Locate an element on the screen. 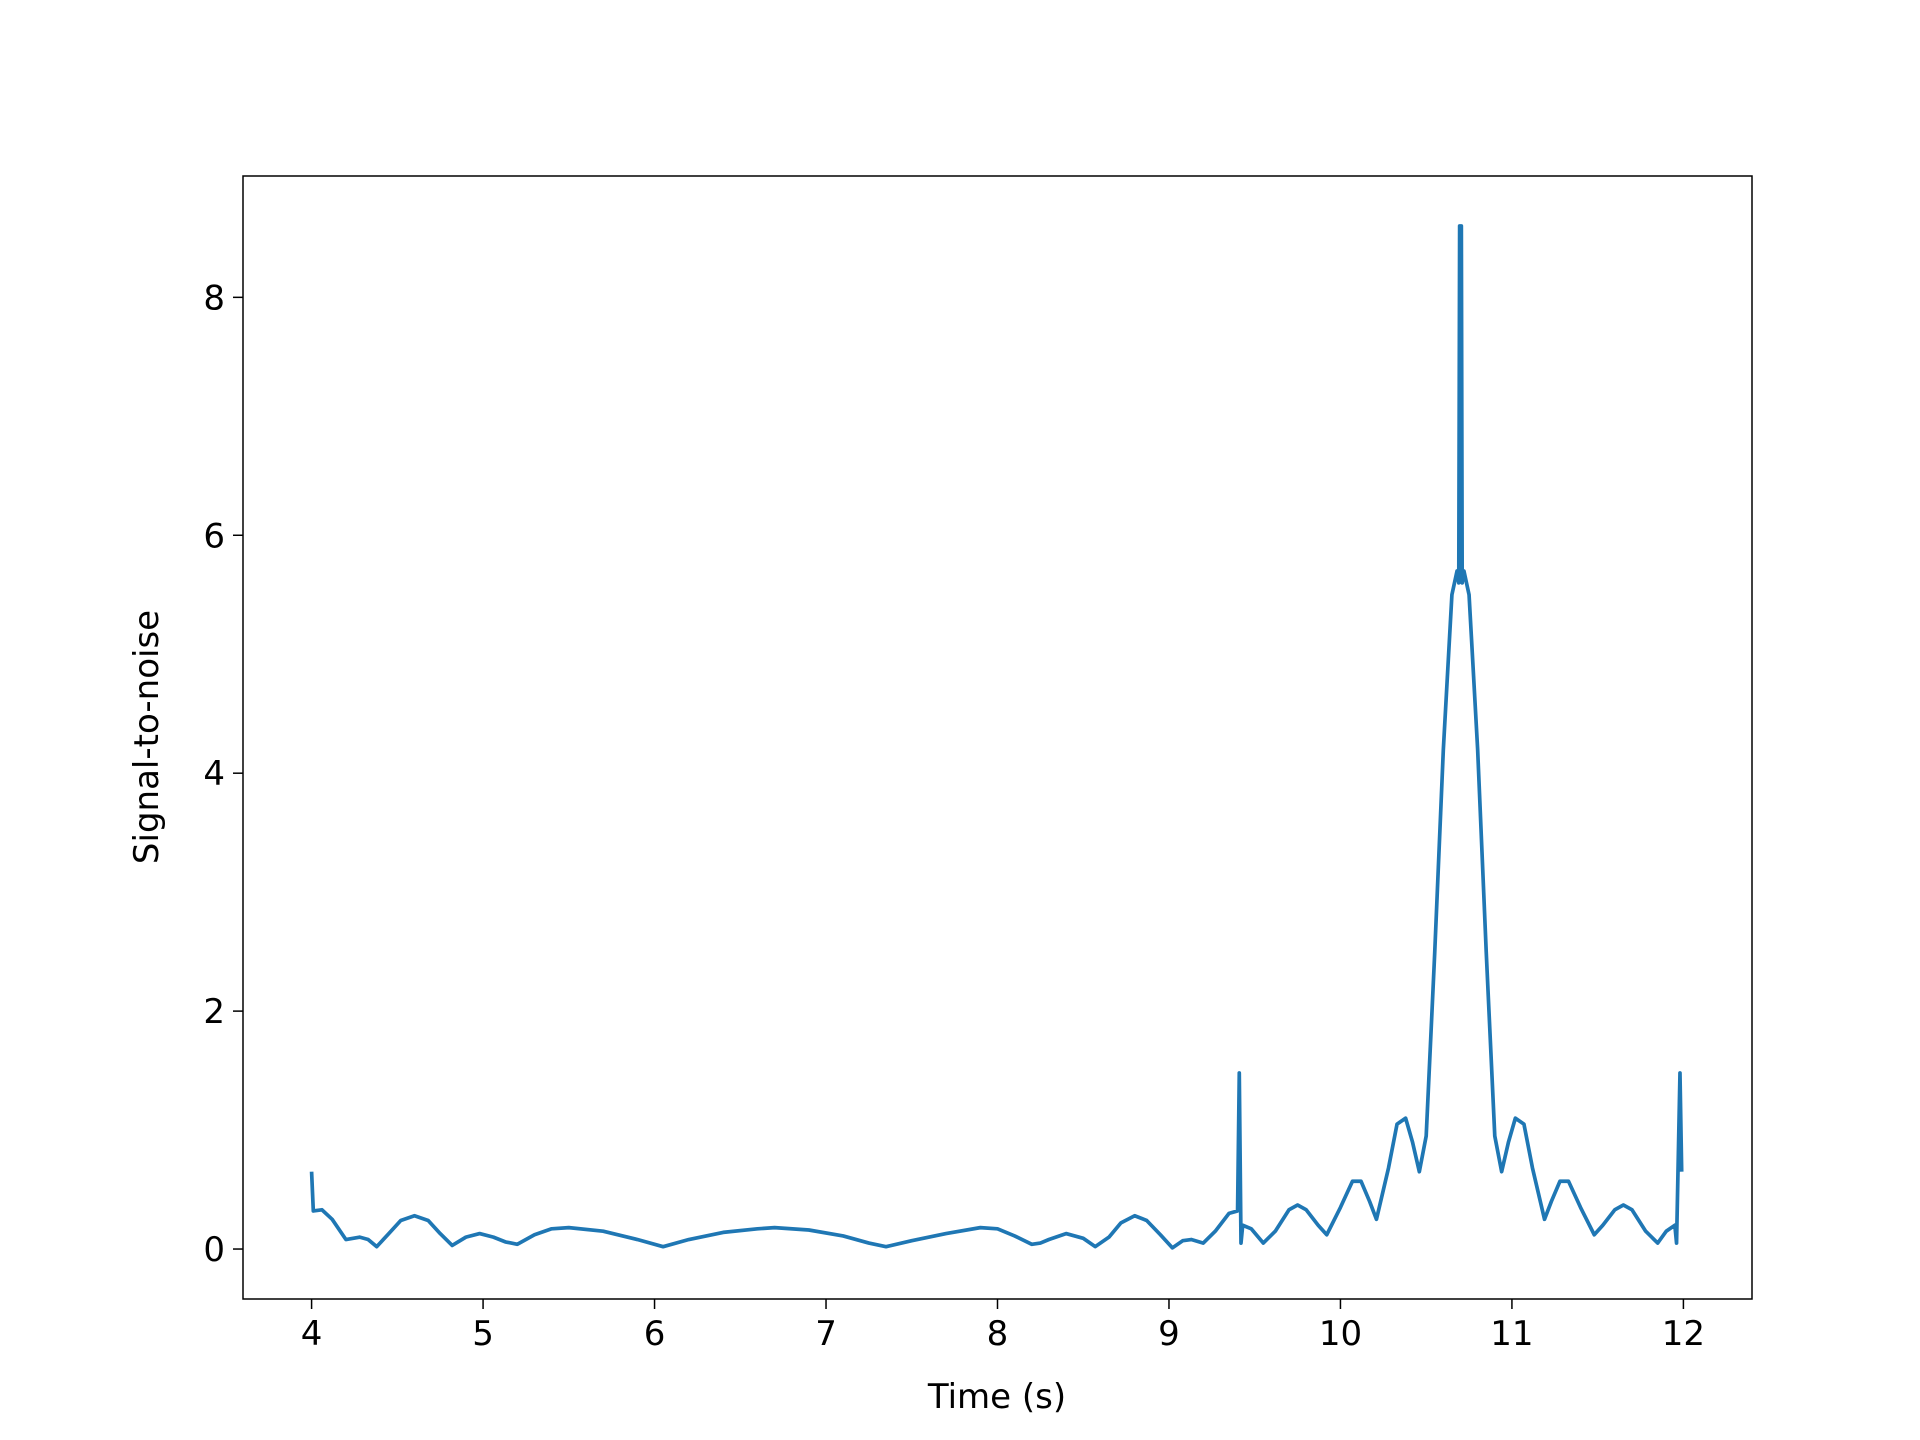 This screenshot has width=1920, height=1440. x-tick-label: 7 is located at coordinates (826, 1334).